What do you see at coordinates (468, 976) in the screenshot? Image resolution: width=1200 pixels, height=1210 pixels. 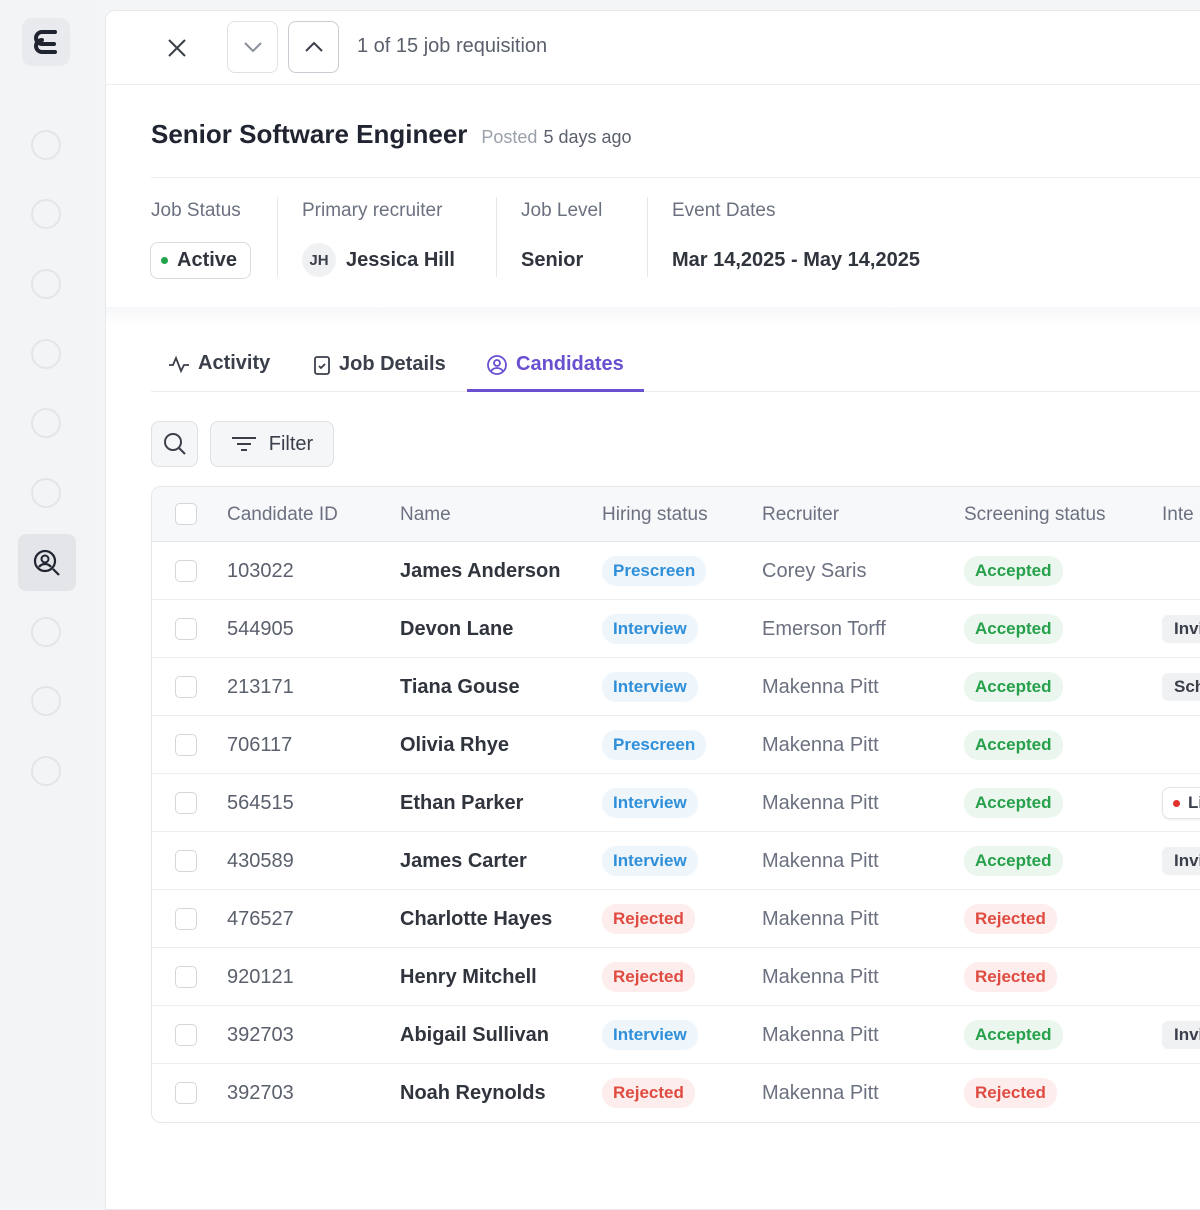 I see `candidate-name: Henry Mitchell` at bounding box center [468, 976].